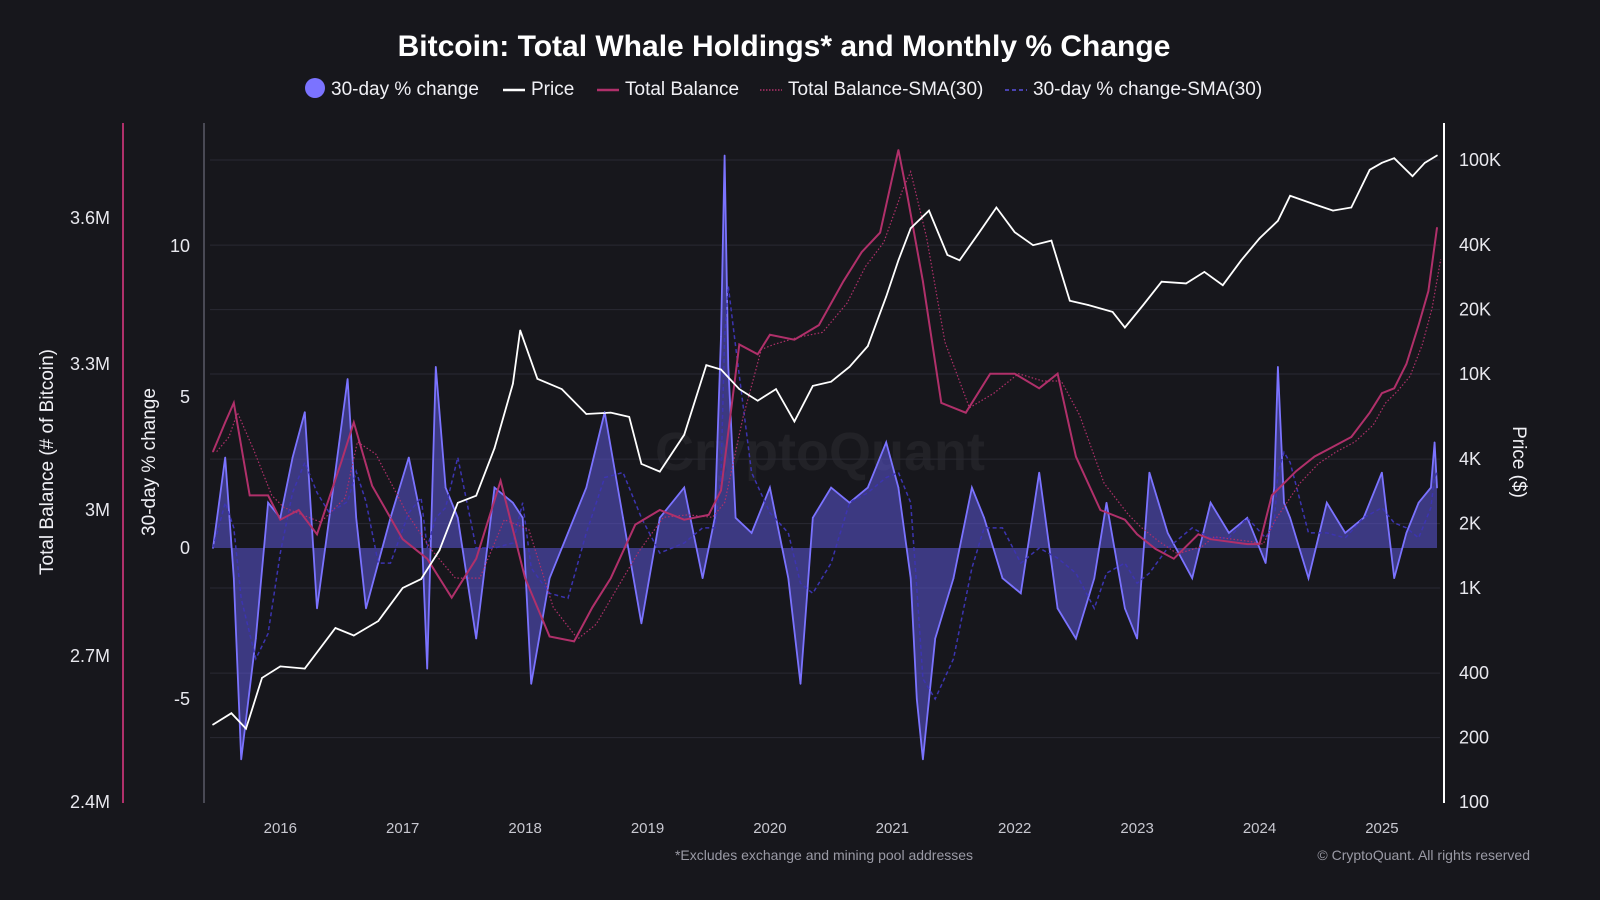 The image size is (1600, 900). I want to click on x-tick: 2022, so click(1014, 828).